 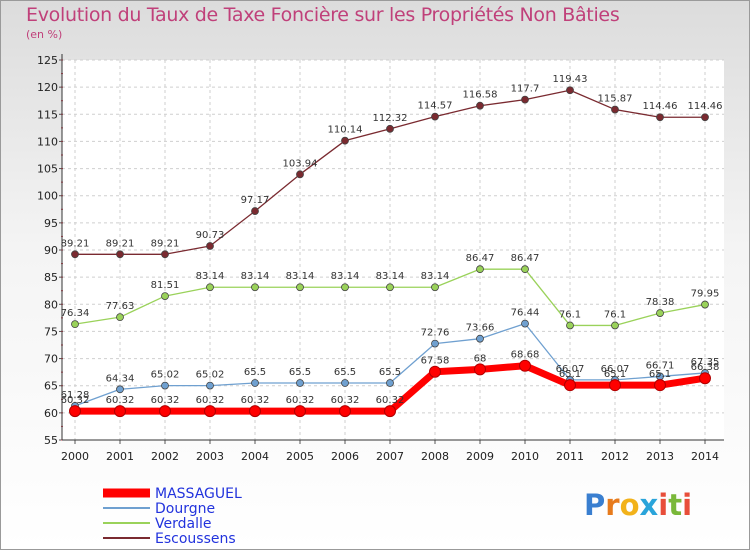 I want to click on y-tick-label: 115, so click(x=47, y=114).